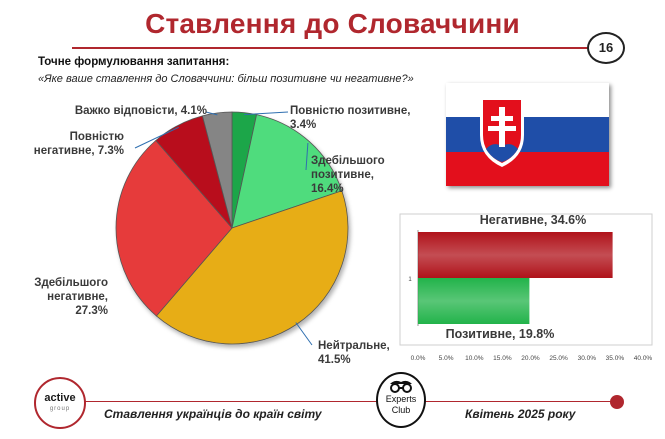 This screenshot has width=665, height=439. I want to click on pie-label-1-line: позитивне,, so click(342, 175).